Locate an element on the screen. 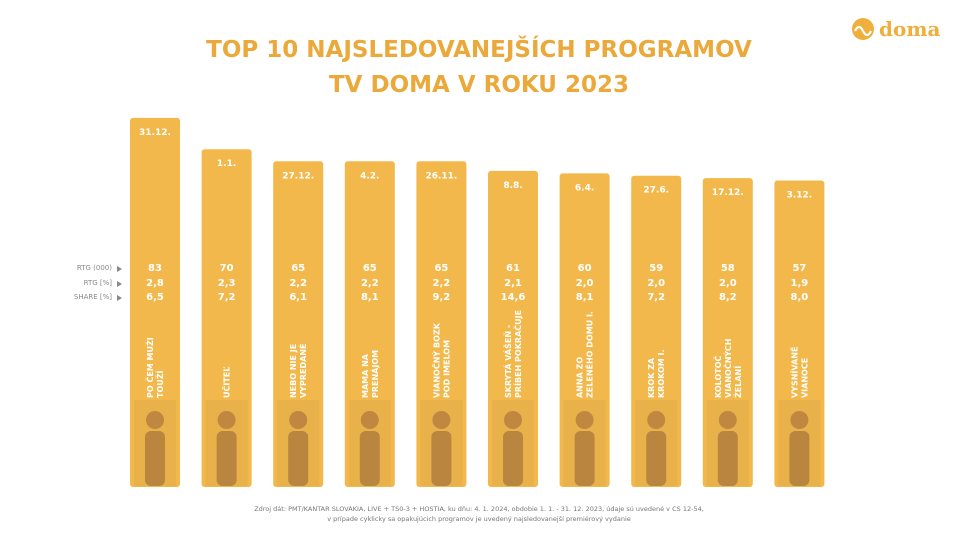  logo: doma is located at coordinates (896, 29).